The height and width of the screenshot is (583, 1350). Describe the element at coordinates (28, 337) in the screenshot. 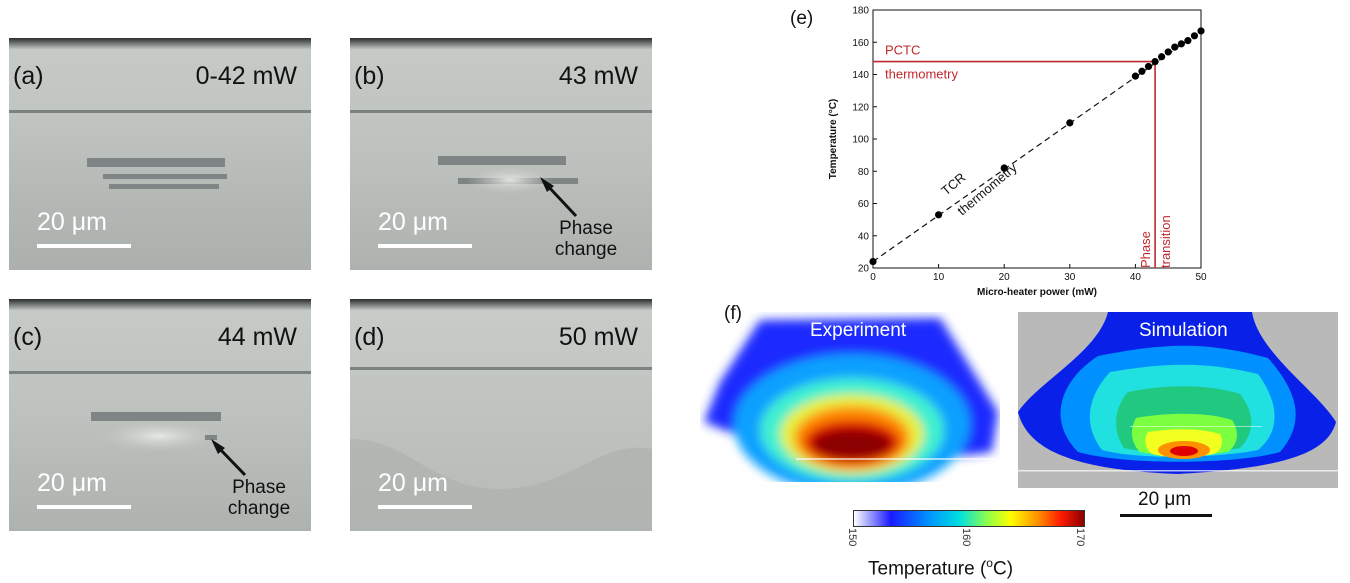

I see `panel-label-c: (c)` at that location.